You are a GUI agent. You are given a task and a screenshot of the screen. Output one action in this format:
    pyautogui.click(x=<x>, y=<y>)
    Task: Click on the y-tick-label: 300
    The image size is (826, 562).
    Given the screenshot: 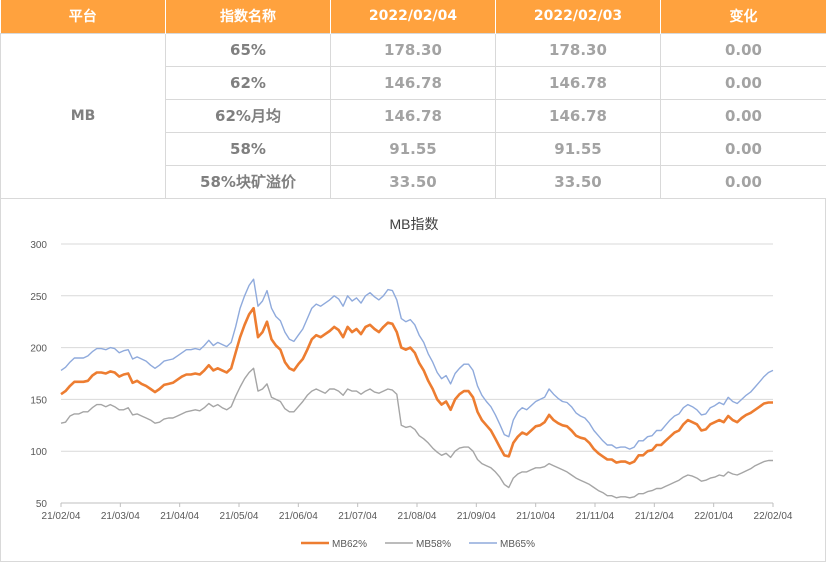 What is the action you would take?
    pyautogui.click(x=38, y=245)
    